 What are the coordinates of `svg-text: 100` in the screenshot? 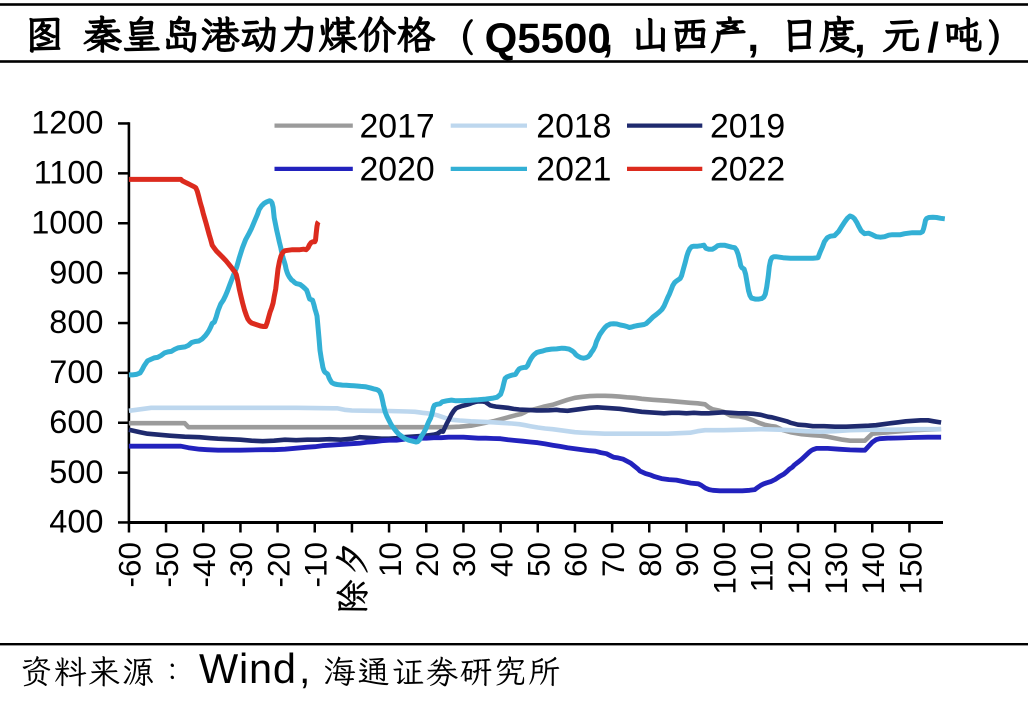 It's located at (724, 568).